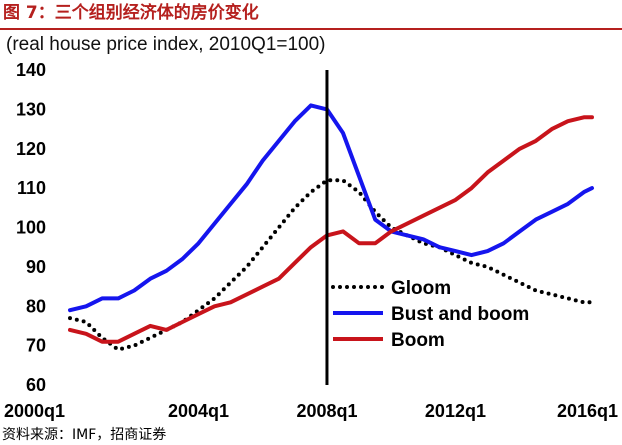  I want to click on legend: Gloom Bust and boom Boom, so click(430, 314).